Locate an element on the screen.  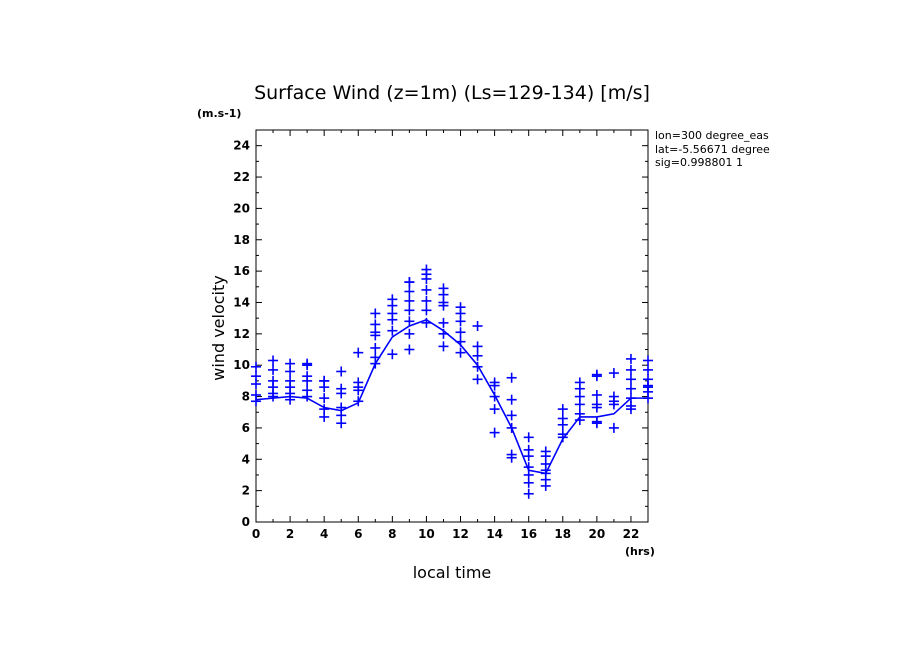
y-tick-label: 18 is located at coordinates (241, 240).